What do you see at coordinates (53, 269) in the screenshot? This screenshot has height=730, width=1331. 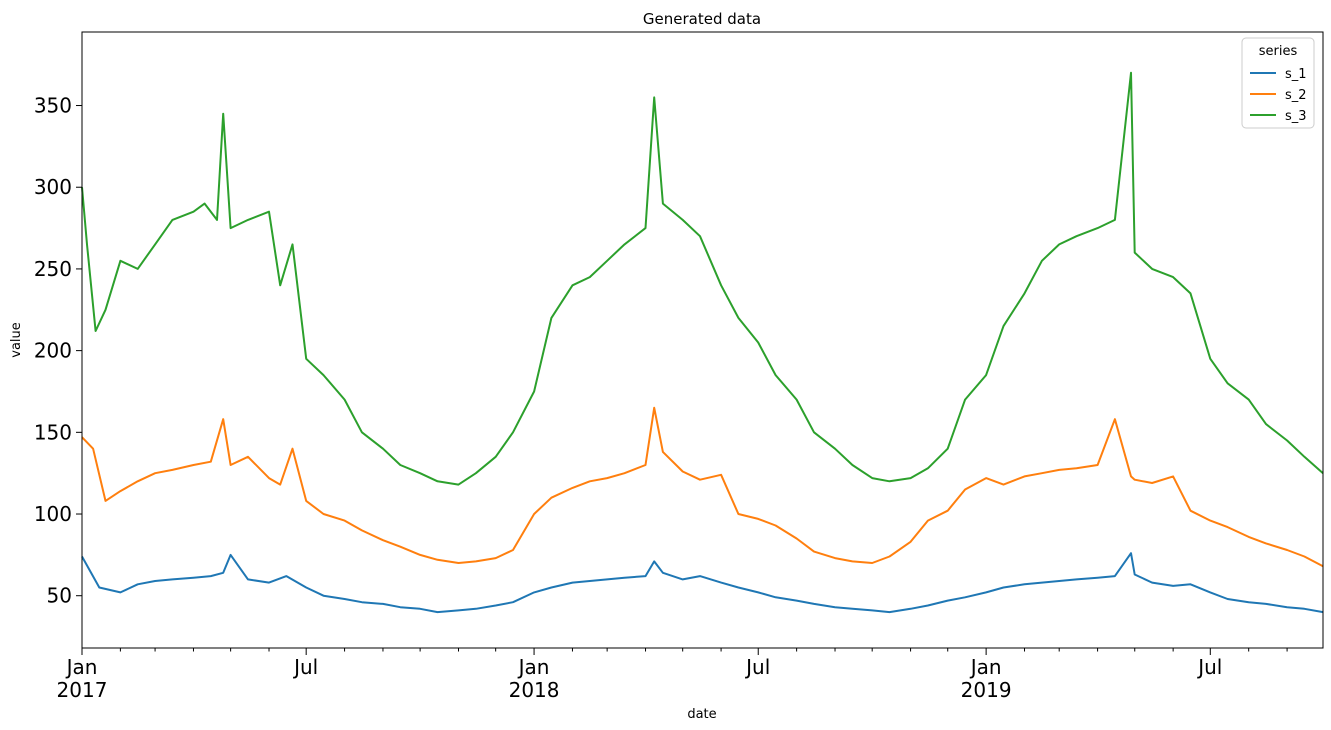 I see `y-tick-label: 250` at bounding box center [53, 269].